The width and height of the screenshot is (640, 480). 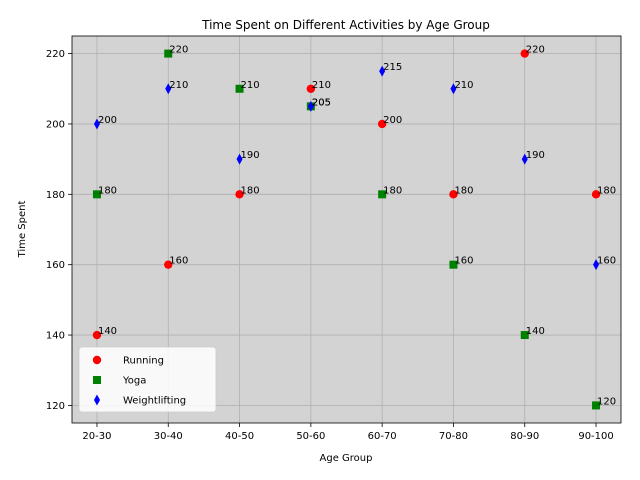 What do you see at coordinates (535, 331) in the screenshot?
I see `yoga-data-label: 140` at bounding box center [535, 331].